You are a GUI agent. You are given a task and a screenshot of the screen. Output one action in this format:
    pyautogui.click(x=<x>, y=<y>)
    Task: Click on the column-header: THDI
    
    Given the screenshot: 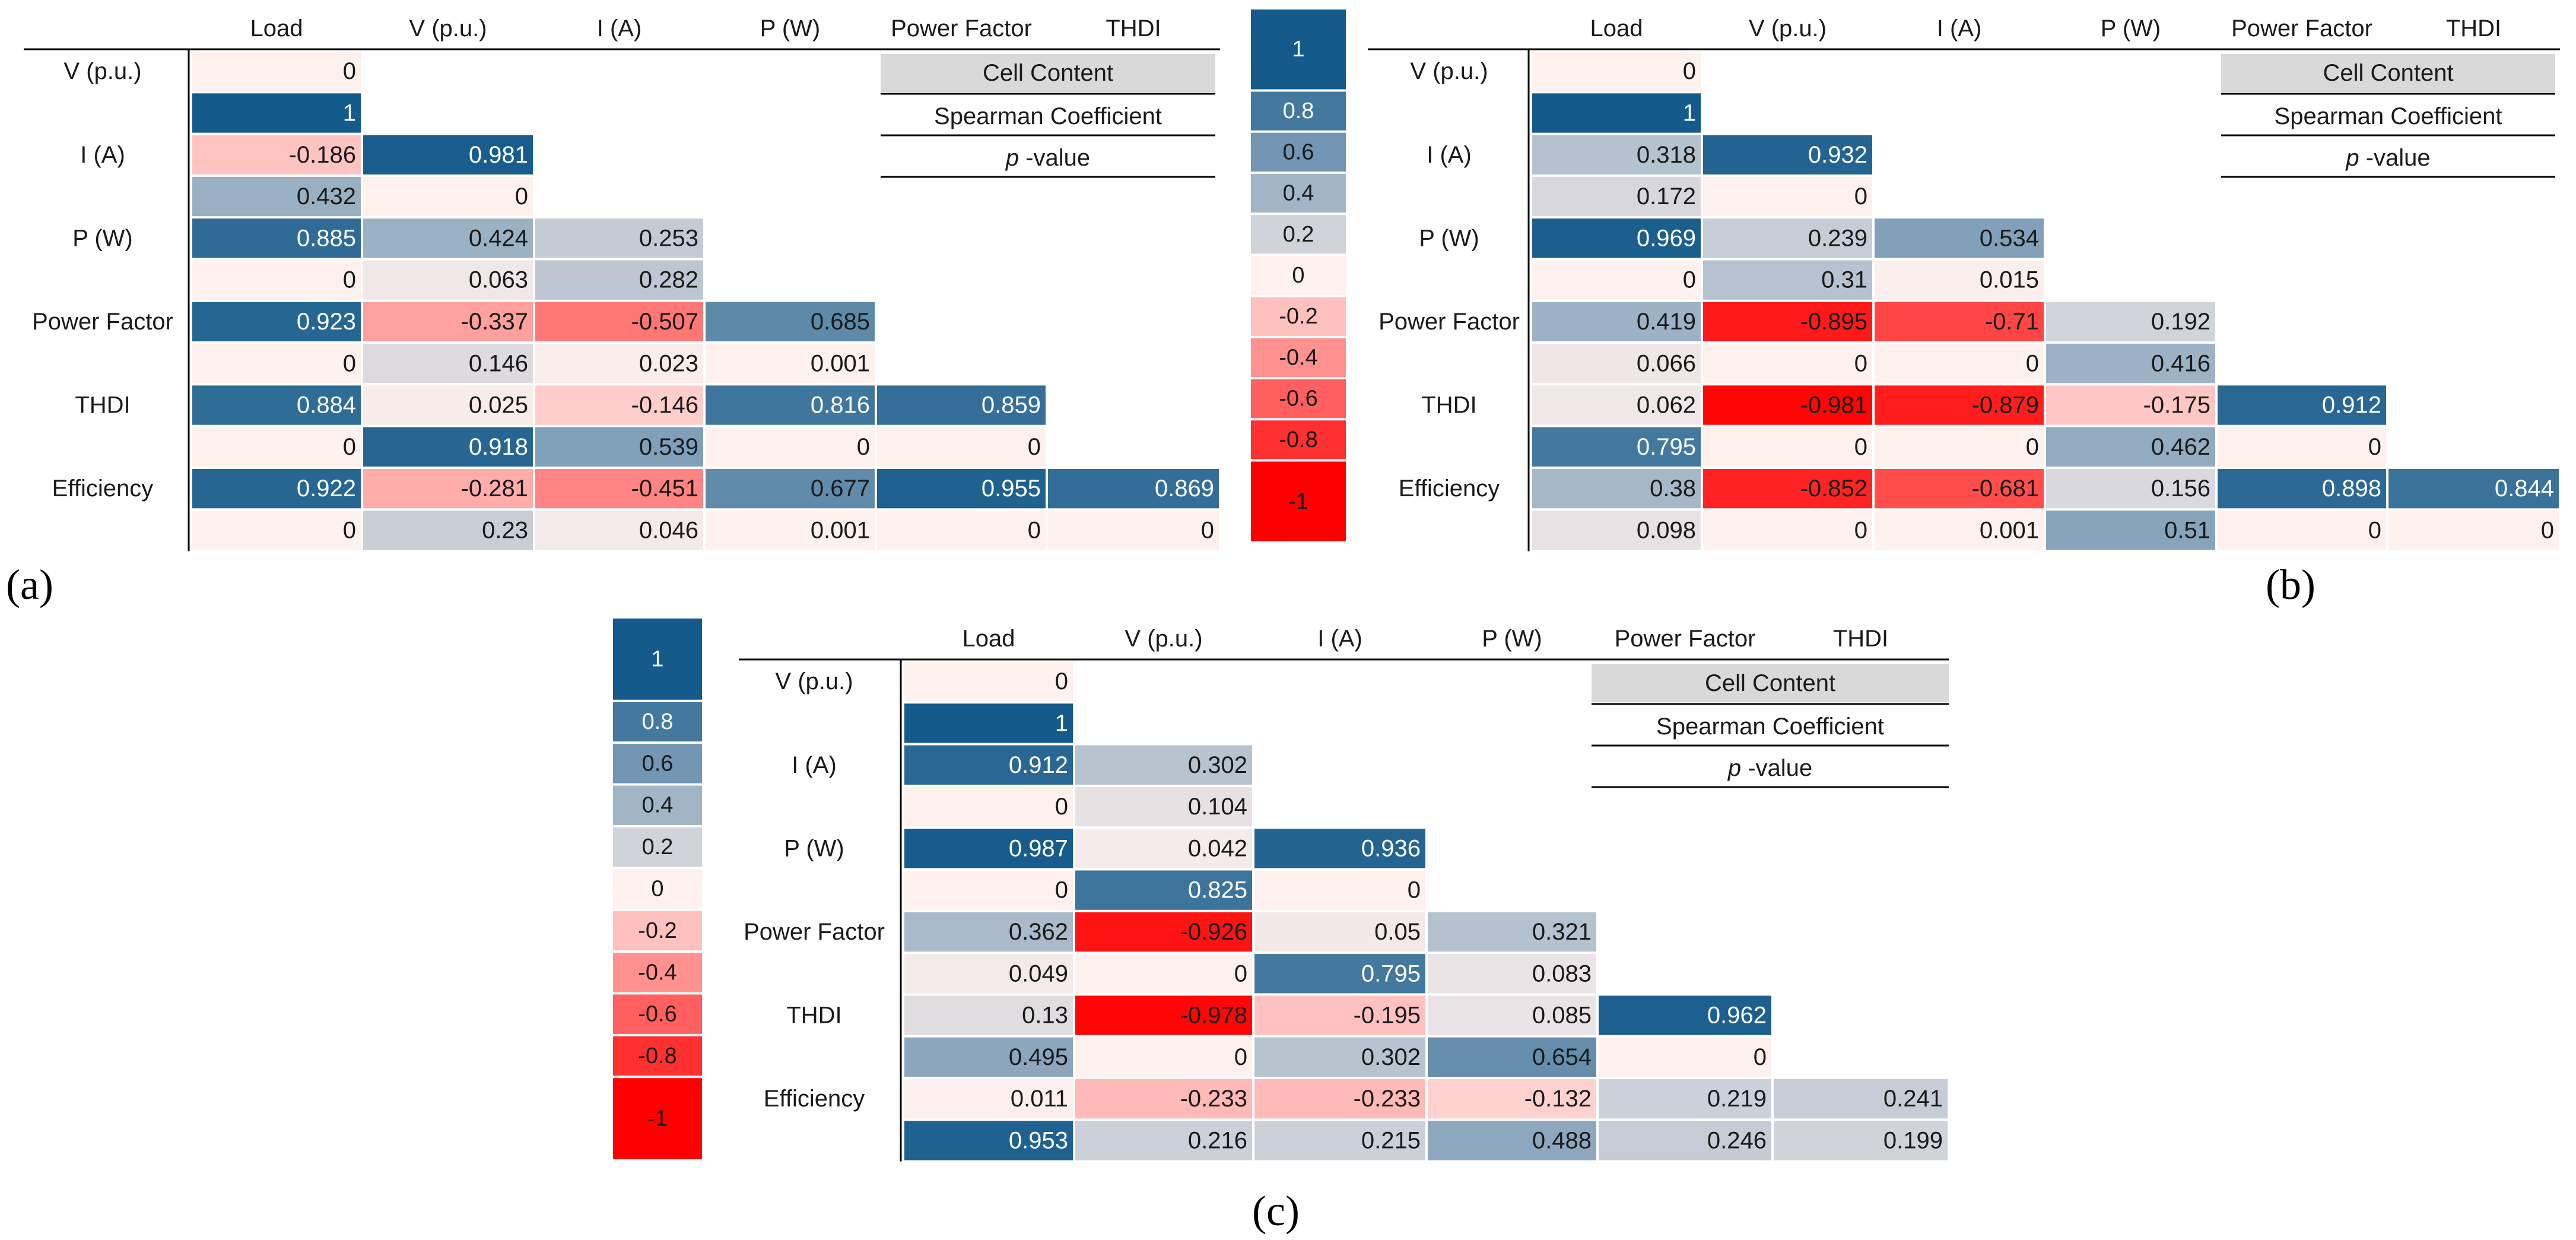 What is the action you would take?
    pyautogui.click(x=1860, y=639)
    